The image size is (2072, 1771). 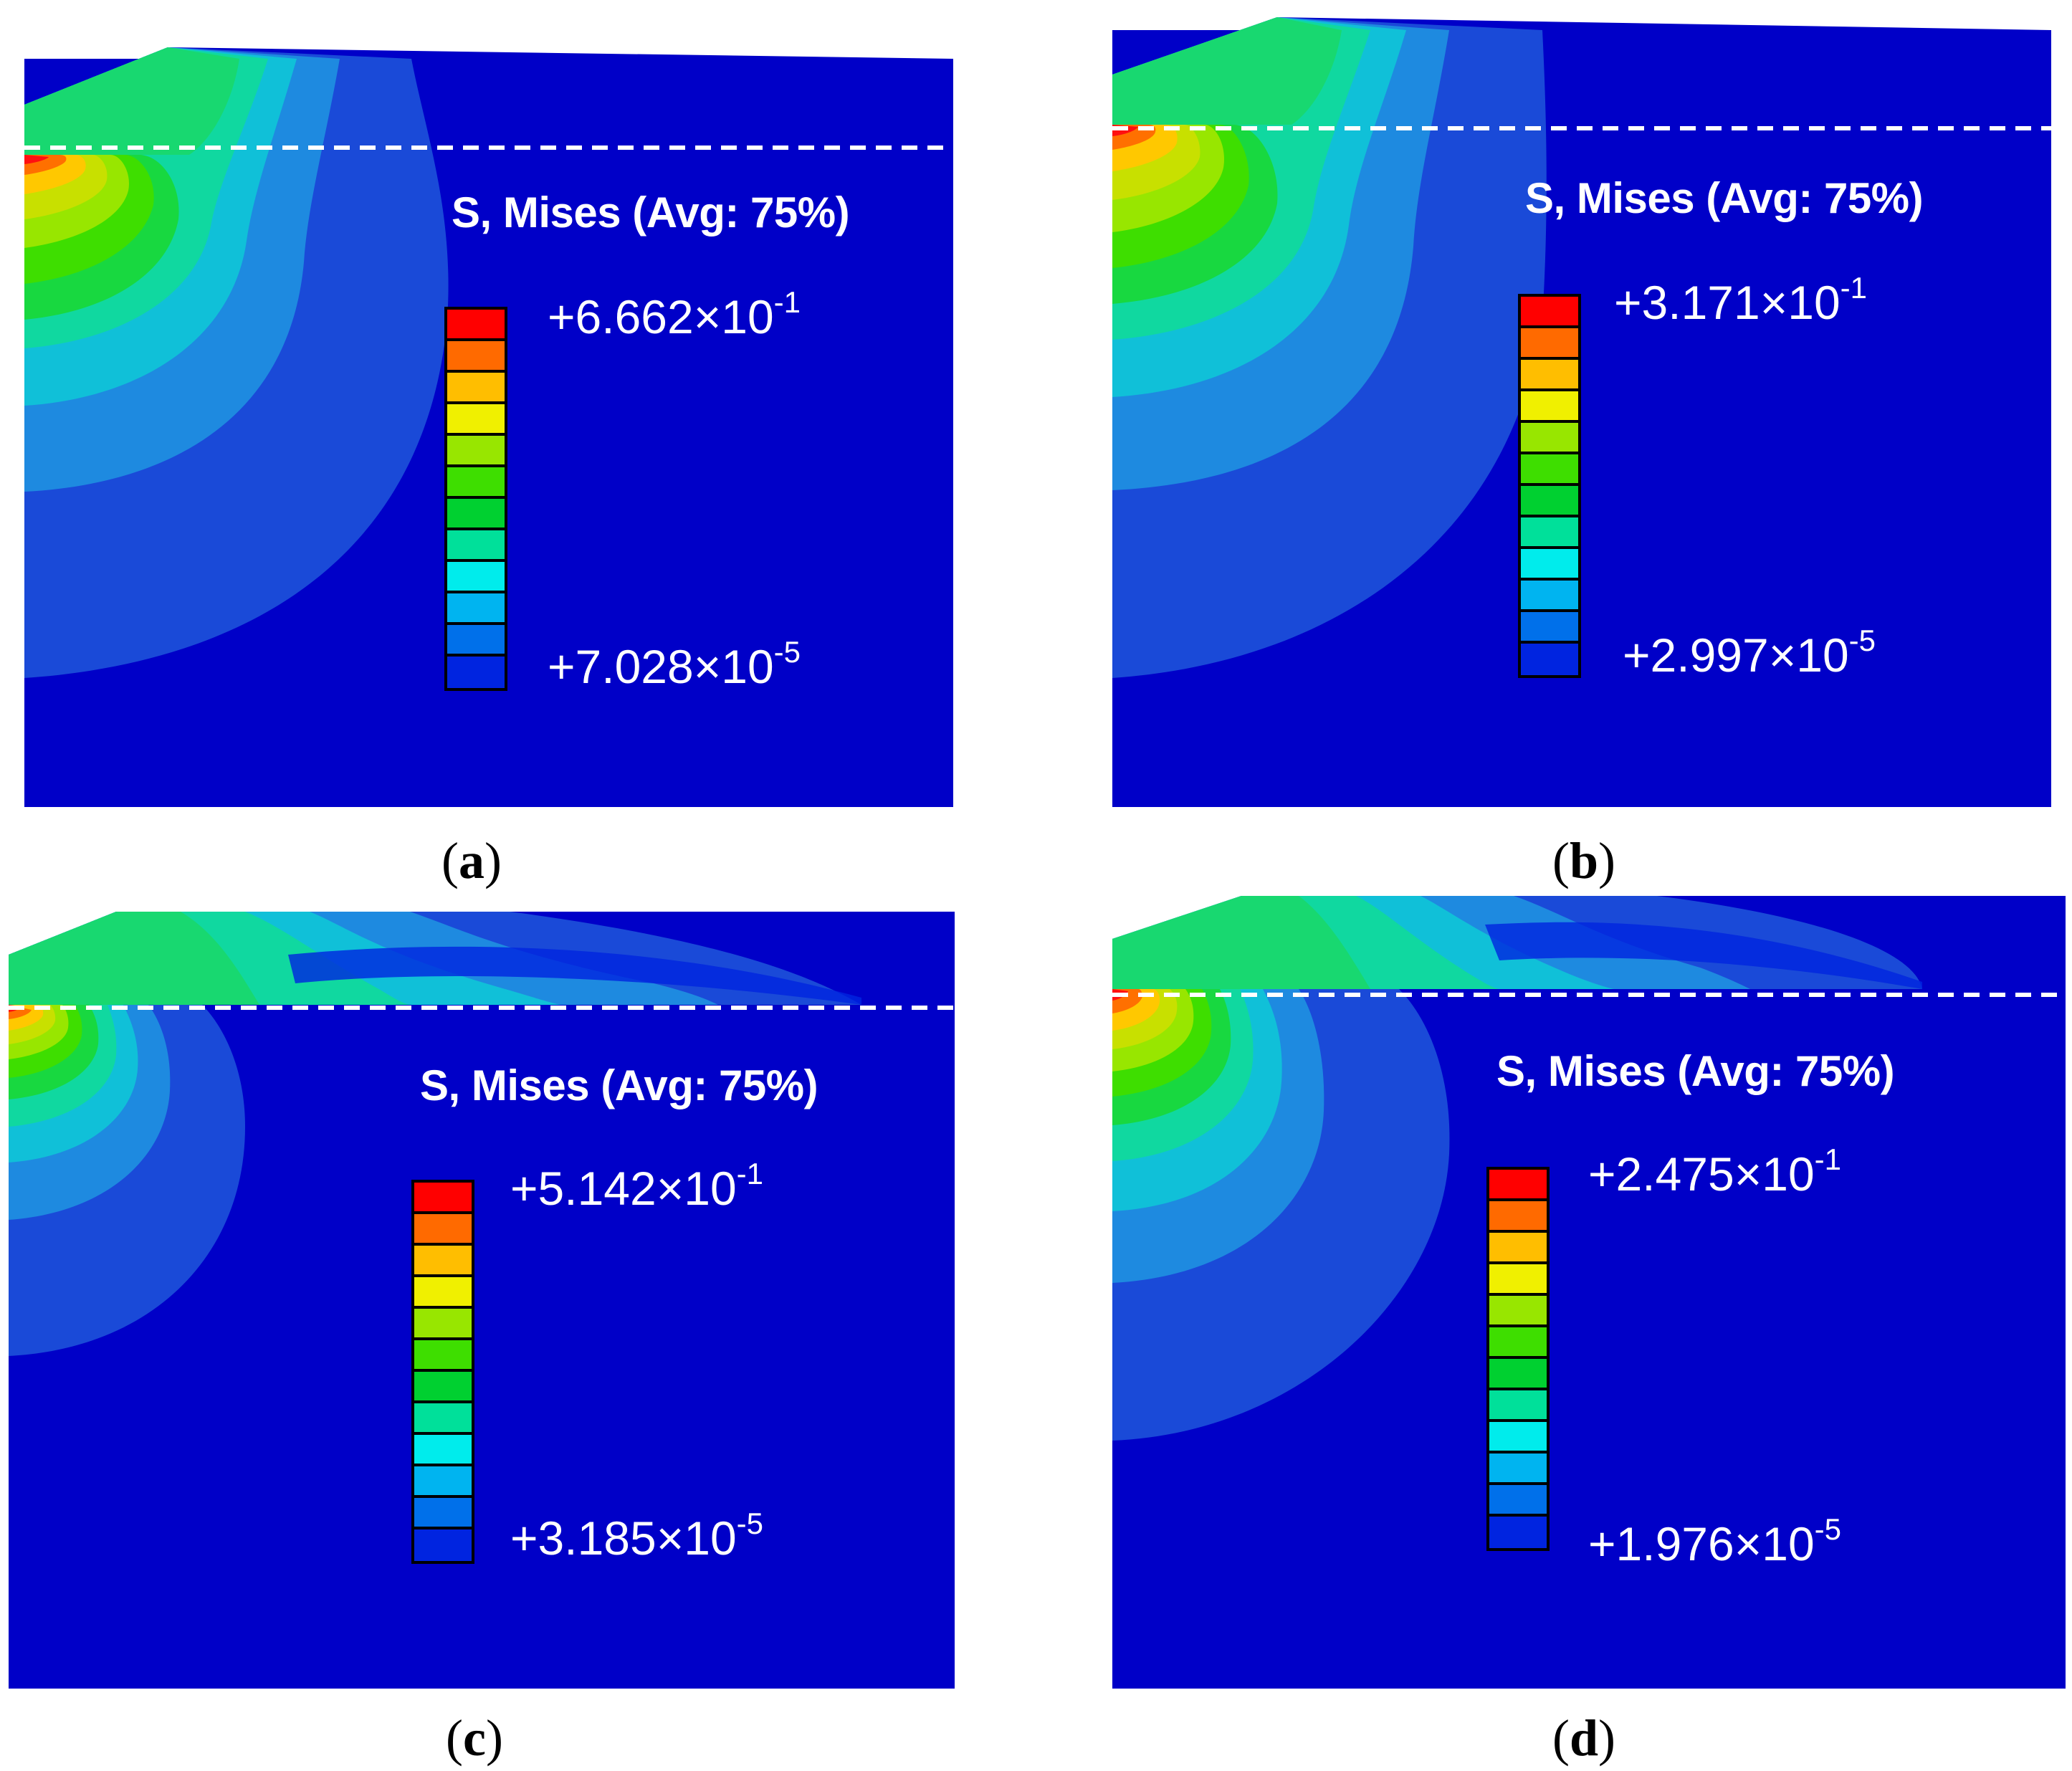 I want to click on caption-label: c, so click(x=474, y=1738).